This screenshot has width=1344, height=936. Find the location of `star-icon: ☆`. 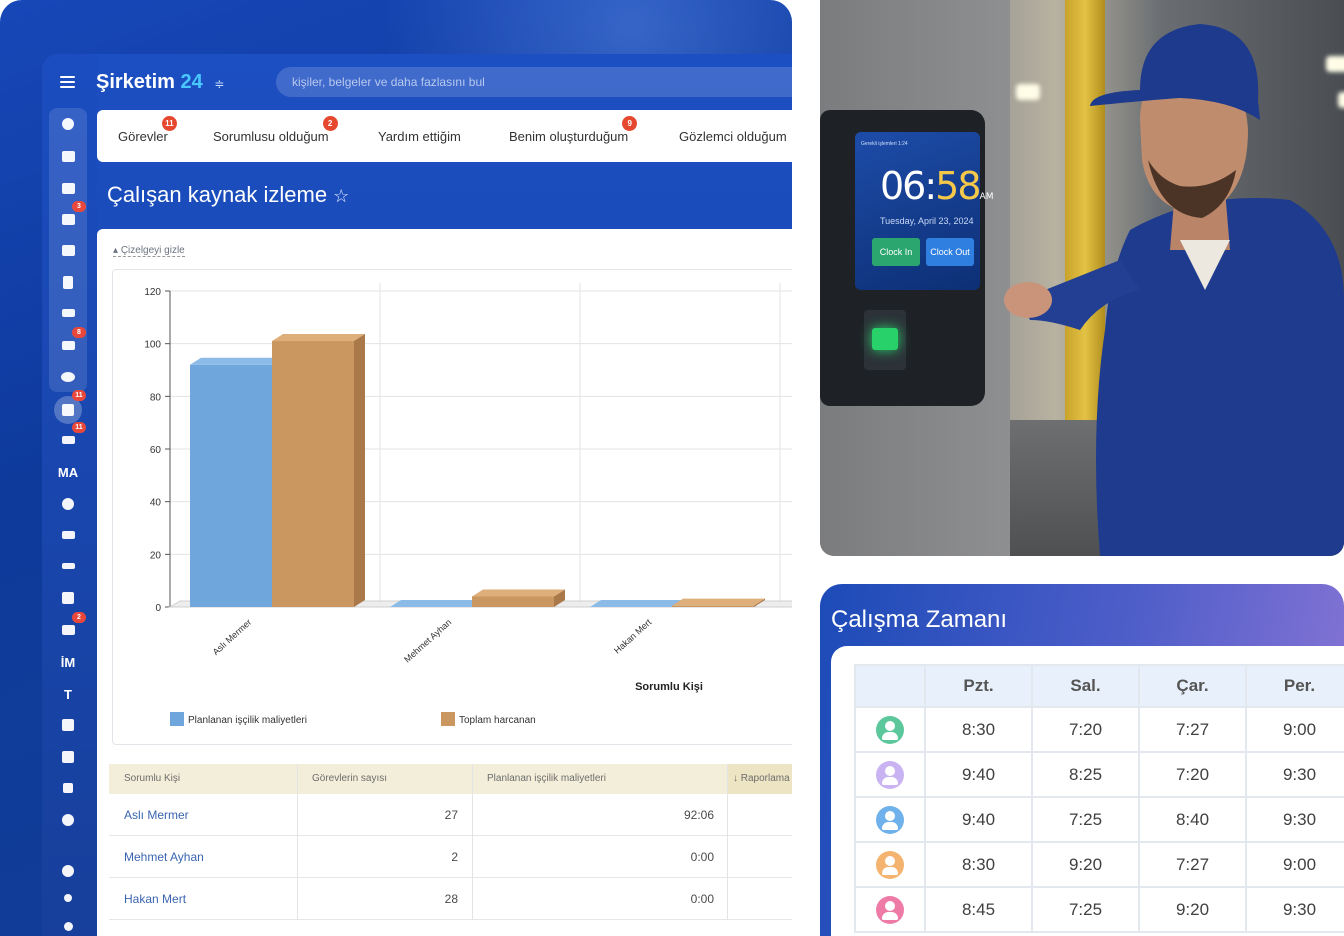

star-icon: ☆ is located at coordinates (341, 196).